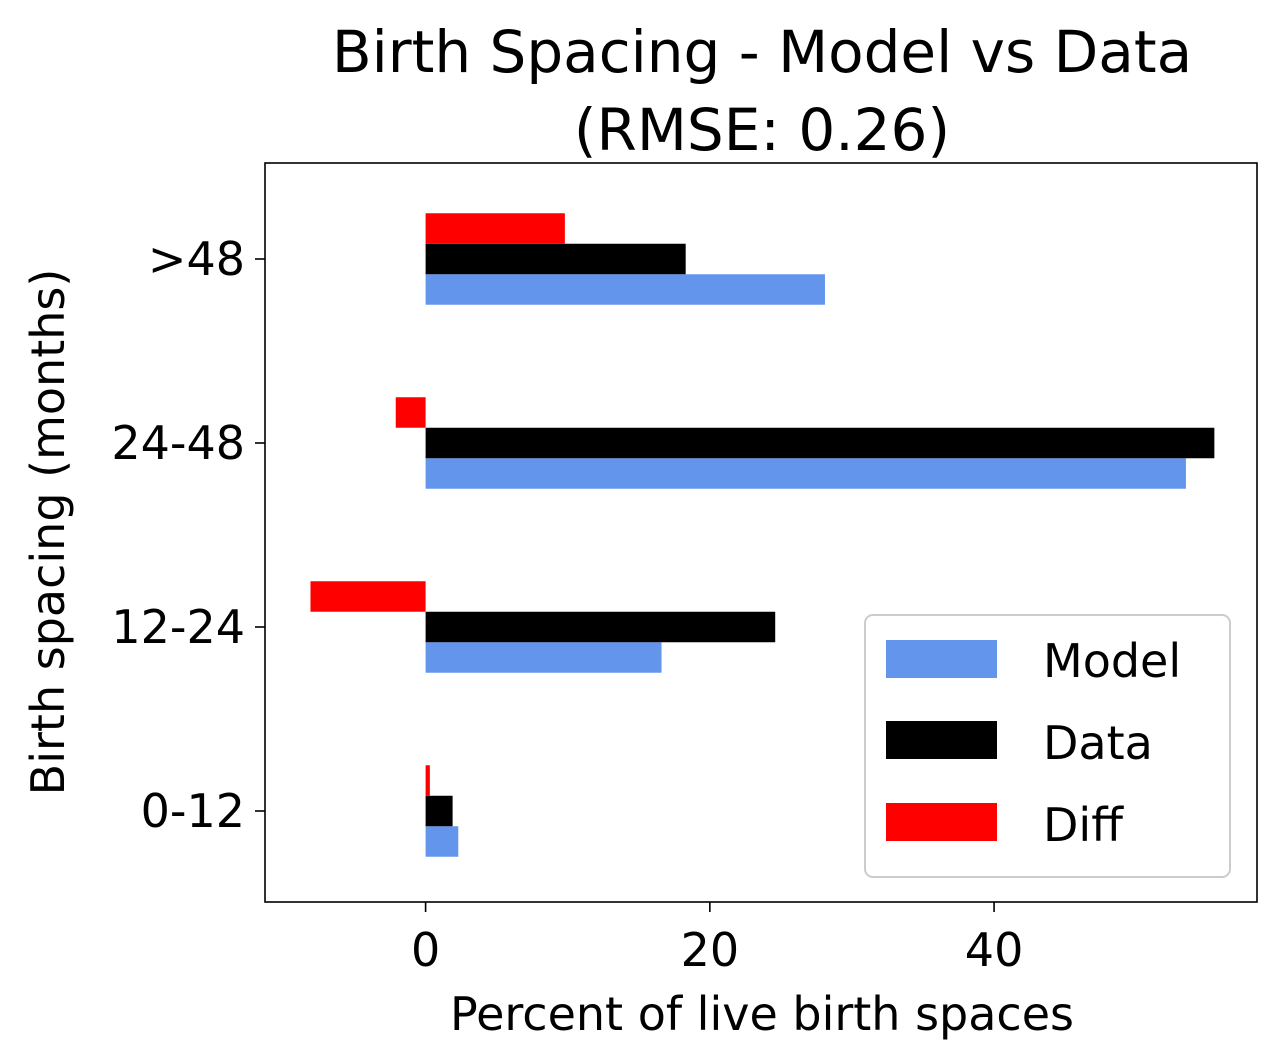 The width and height of the screenshot is (1278, 1062). I want to click on x-tick-label: 20, so click(710, 950).